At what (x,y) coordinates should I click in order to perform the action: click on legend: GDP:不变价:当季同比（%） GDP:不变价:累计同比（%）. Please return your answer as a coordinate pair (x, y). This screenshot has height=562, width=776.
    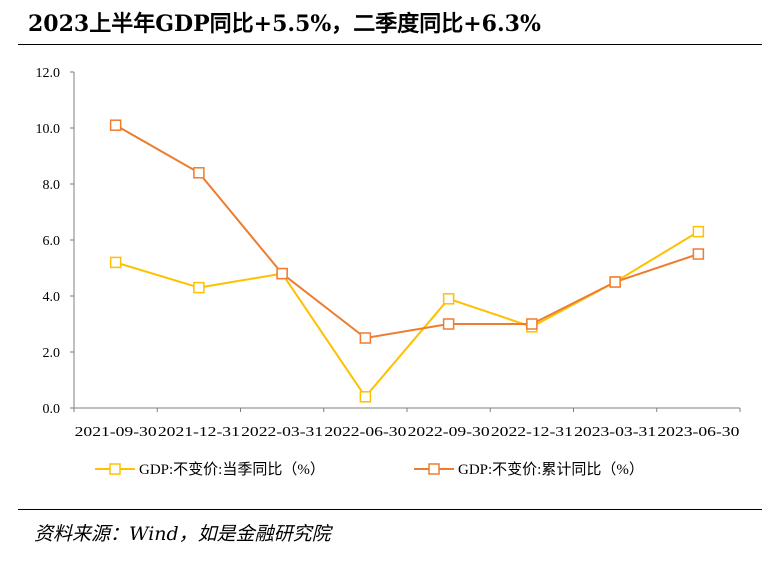
    Looking at the image, I should click on (369, 469).